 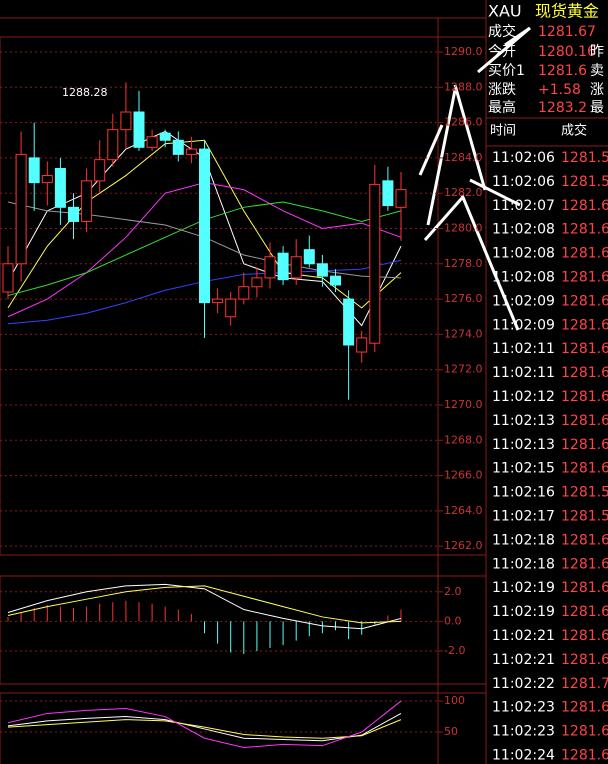 What do you see at coordinates (463, 122) in the screenshot?
I see `y-tick-label: 1286.0` at bounding box center [463, 122].